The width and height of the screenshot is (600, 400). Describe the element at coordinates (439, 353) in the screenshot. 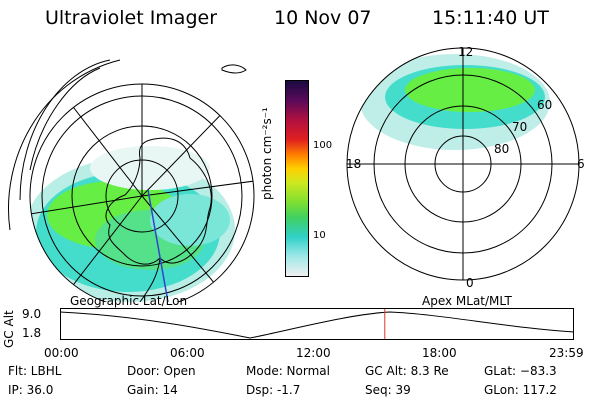

I see `timeline-xtick-1800: 18:00` at that location.